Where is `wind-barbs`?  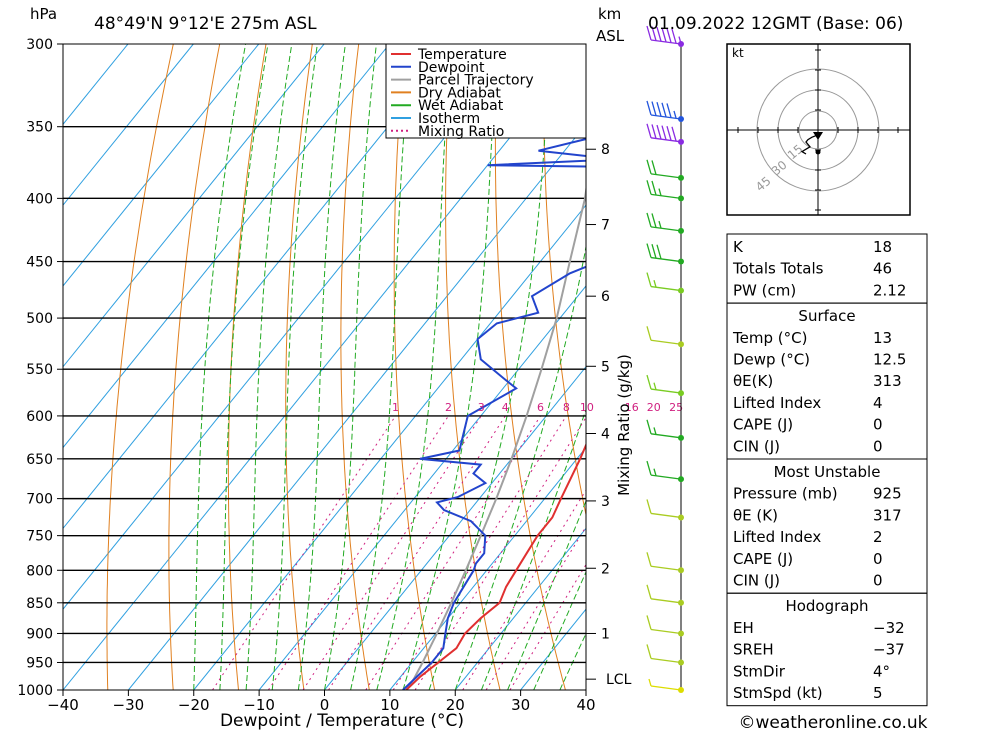 wind-barbs is located at coordinates (665, 359).